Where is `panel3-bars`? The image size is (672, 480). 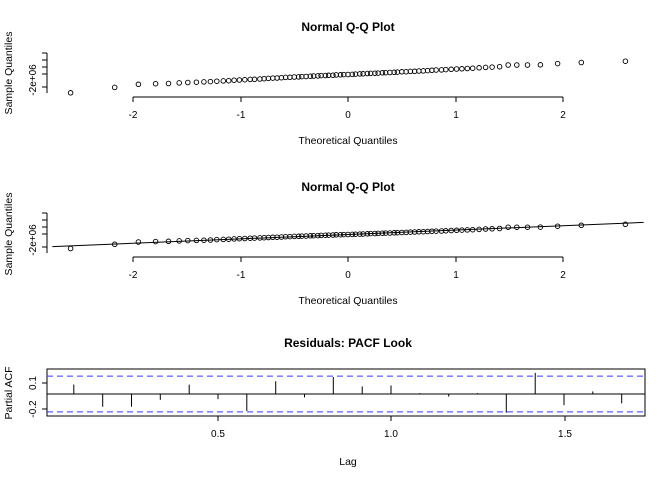
panel3-bars is located at coordinates (348, 392).